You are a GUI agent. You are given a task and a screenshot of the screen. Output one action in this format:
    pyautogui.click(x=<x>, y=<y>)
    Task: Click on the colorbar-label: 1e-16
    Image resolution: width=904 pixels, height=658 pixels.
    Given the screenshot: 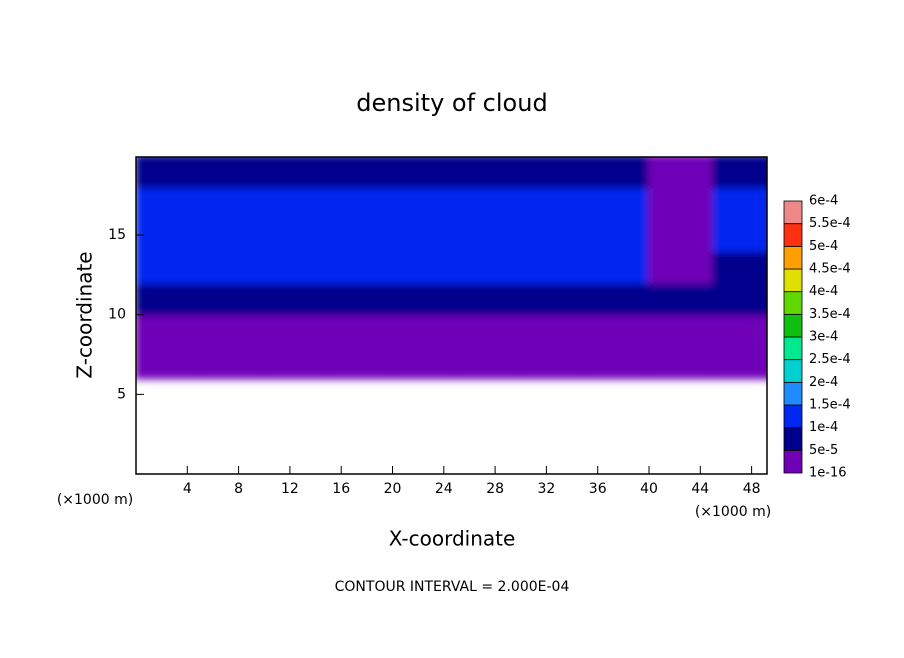 What is the action you would take?
    pyautogui.click(x=828, y=473)
    